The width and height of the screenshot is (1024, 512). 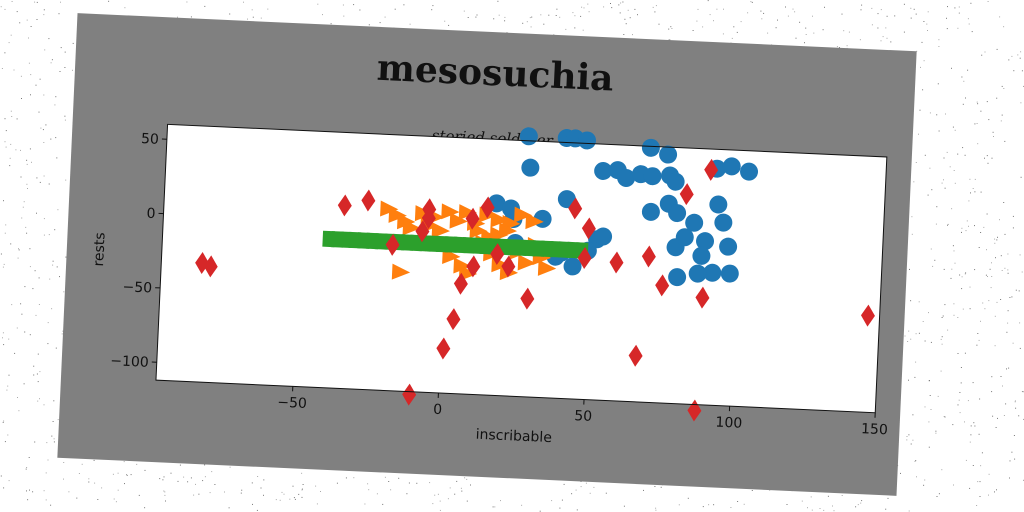 What do you see at coordinates (424, 213) in the screenshot?
I see `data-point-triangle` at bounding box center [424, 213].